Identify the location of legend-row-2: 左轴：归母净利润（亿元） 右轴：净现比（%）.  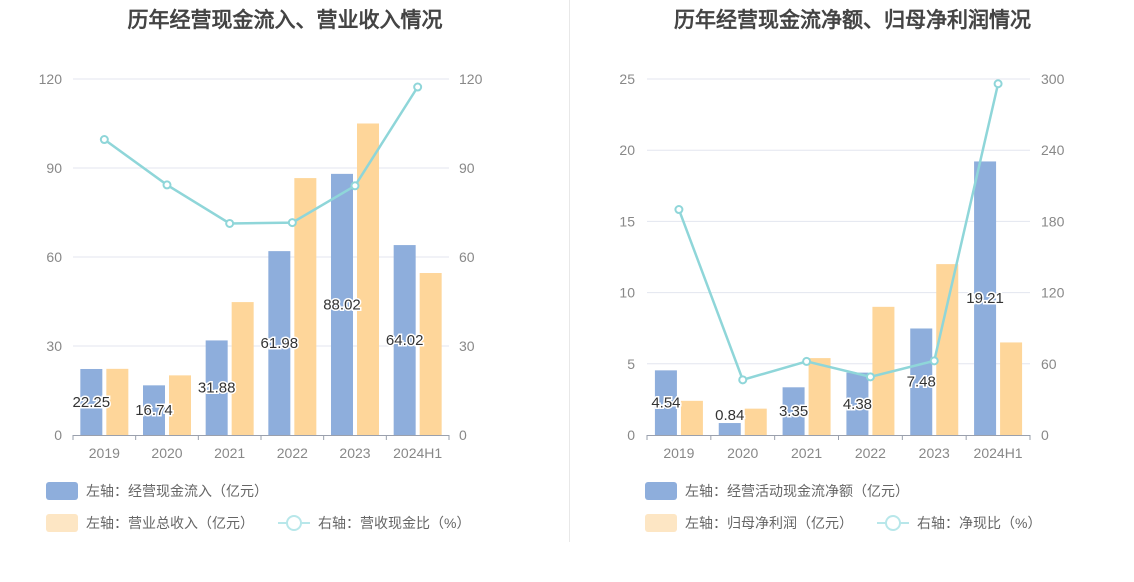
(855, 523).